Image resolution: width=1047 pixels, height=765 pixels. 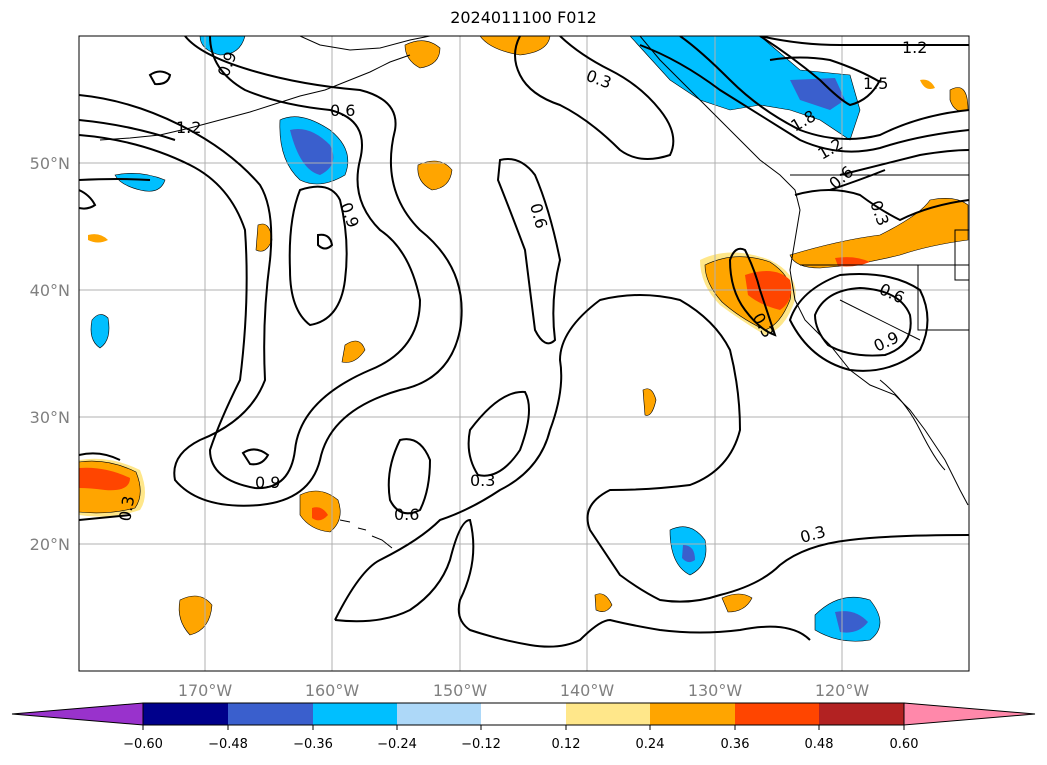 I want to click on warm-anomaly-small1, so click(x=264, y=237).